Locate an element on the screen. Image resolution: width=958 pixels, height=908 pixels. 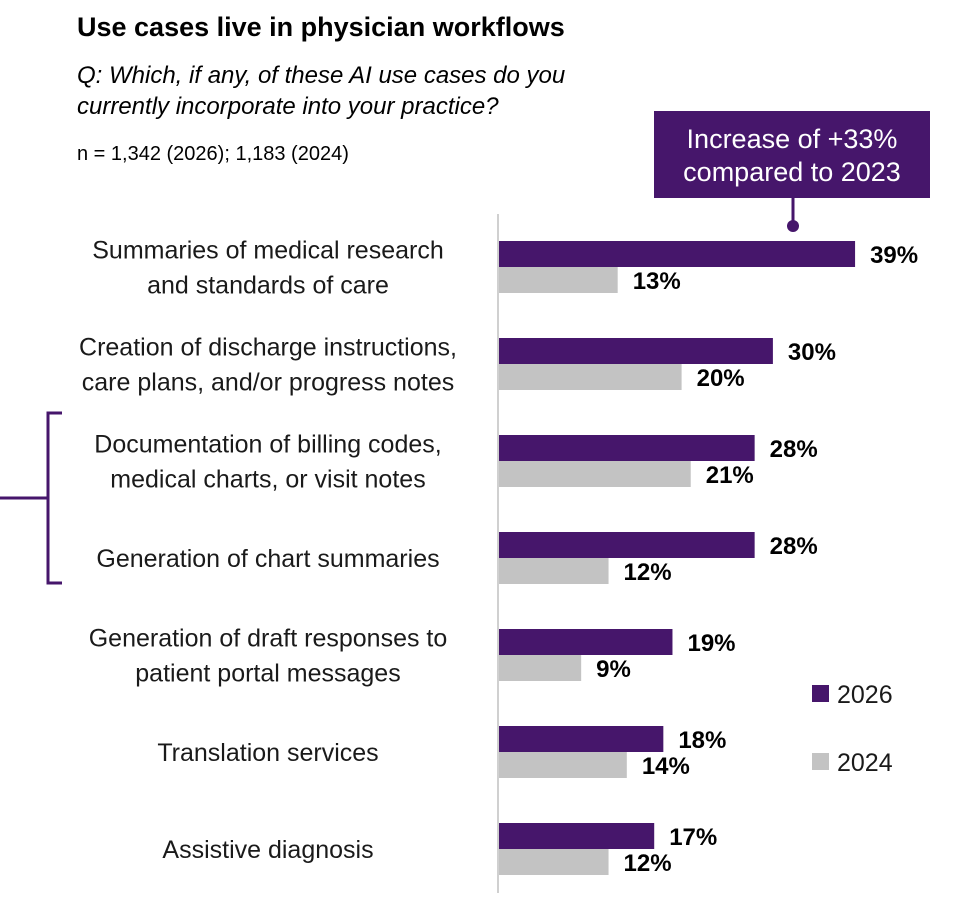
callout-line-1: Increase of +33% is located at coordinates (792, 139).